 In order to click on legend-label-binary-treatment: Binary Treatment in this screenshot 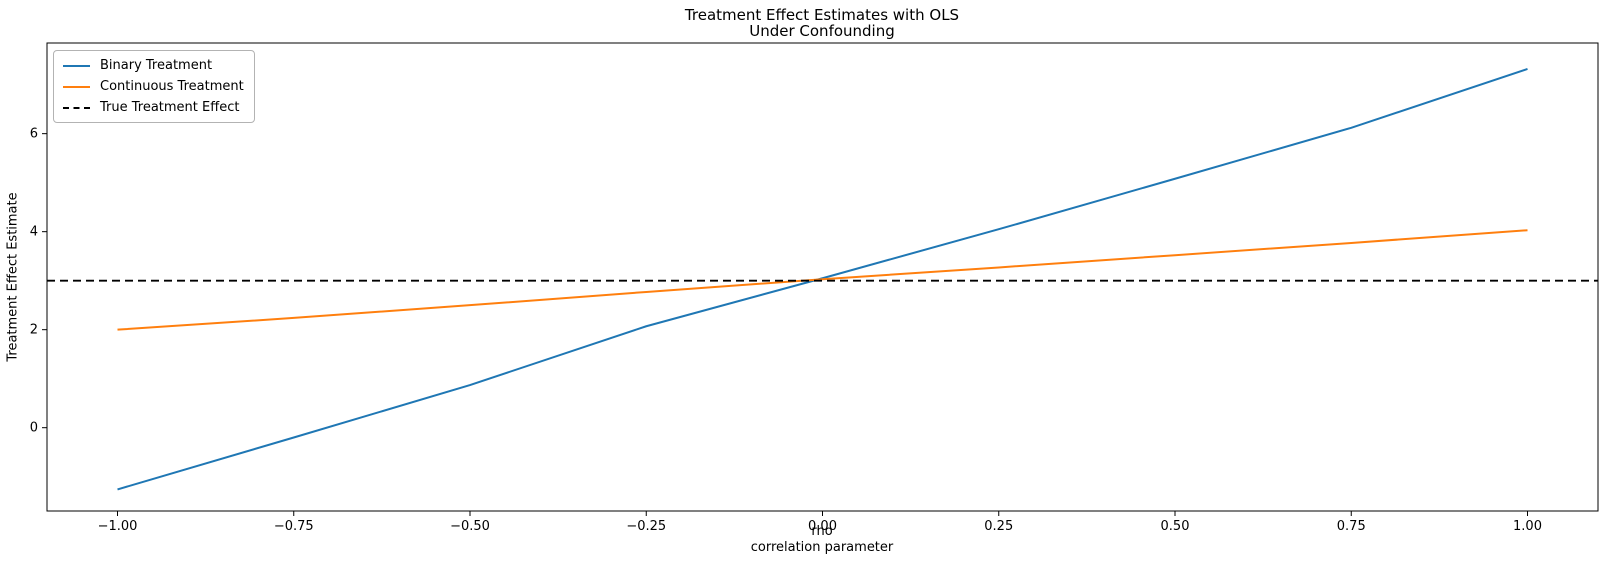, I will do `click(156, 65)`.